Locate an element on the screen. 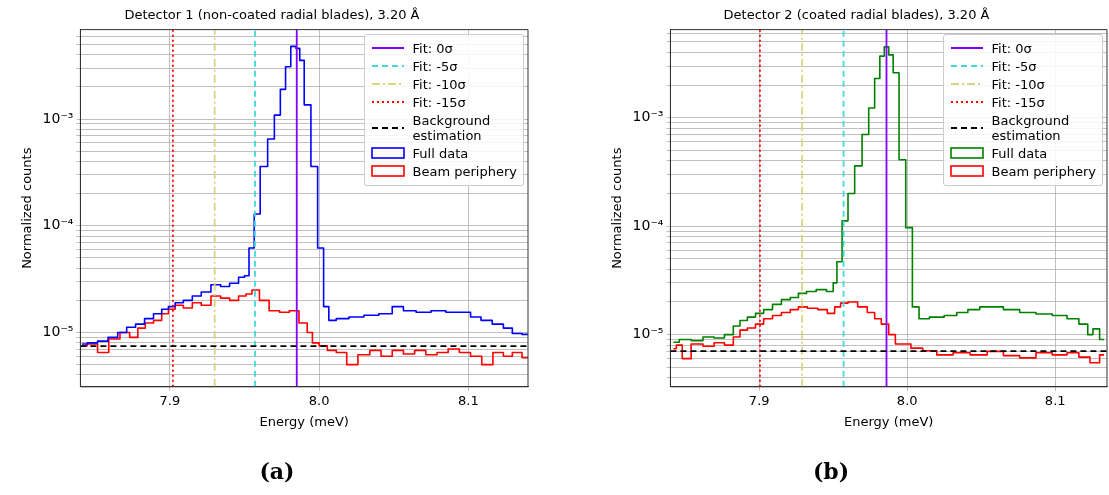 The image size is (1109, 495). text: (b) is located at coordinates (831, 471).